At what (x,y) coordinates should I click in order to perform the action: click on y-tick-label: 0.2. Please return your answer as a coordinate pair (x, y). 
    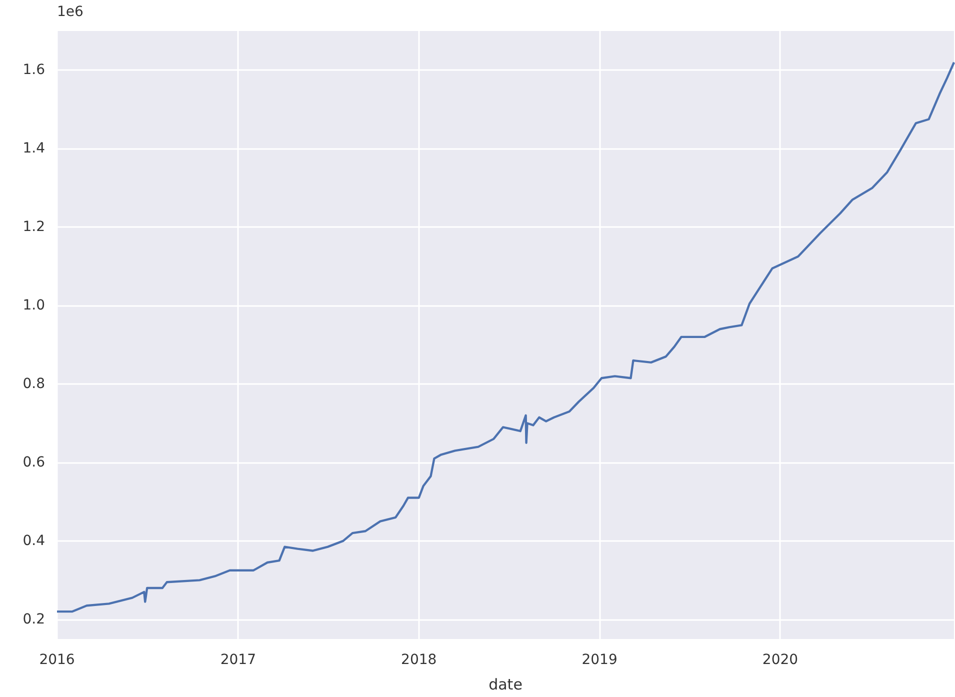
    Looking at the image, I should click on (33, 619).